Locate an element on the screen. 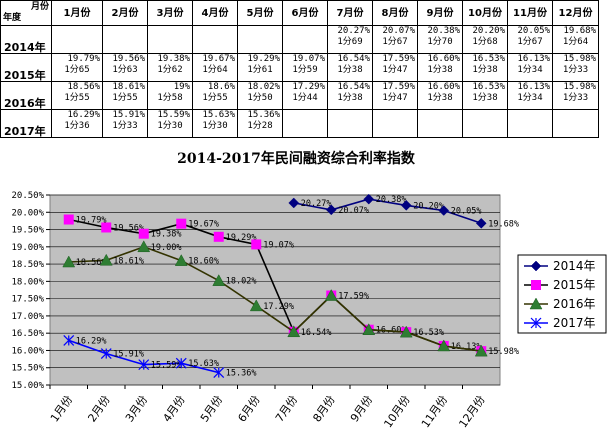 The image size is (611, 447). legend-label: 2016年 is located at coordinates (574, 304).